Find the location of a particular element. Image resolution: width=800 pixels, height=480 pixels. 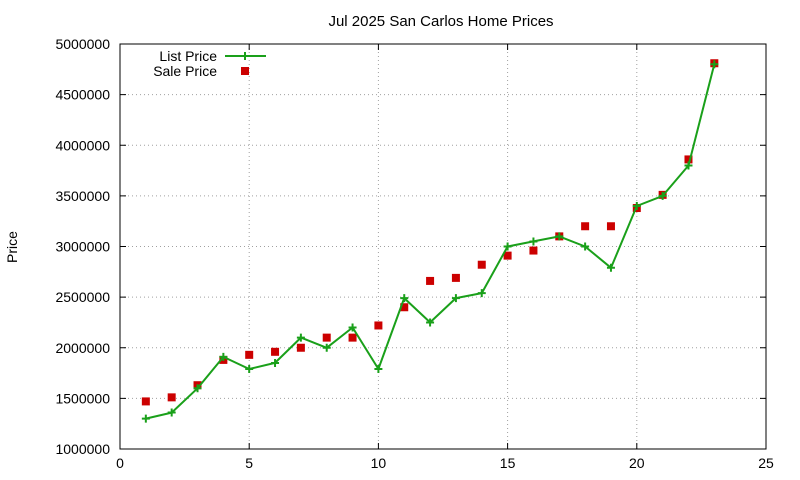

legend-swatch-sale-price is located at coordinates (245, 71).